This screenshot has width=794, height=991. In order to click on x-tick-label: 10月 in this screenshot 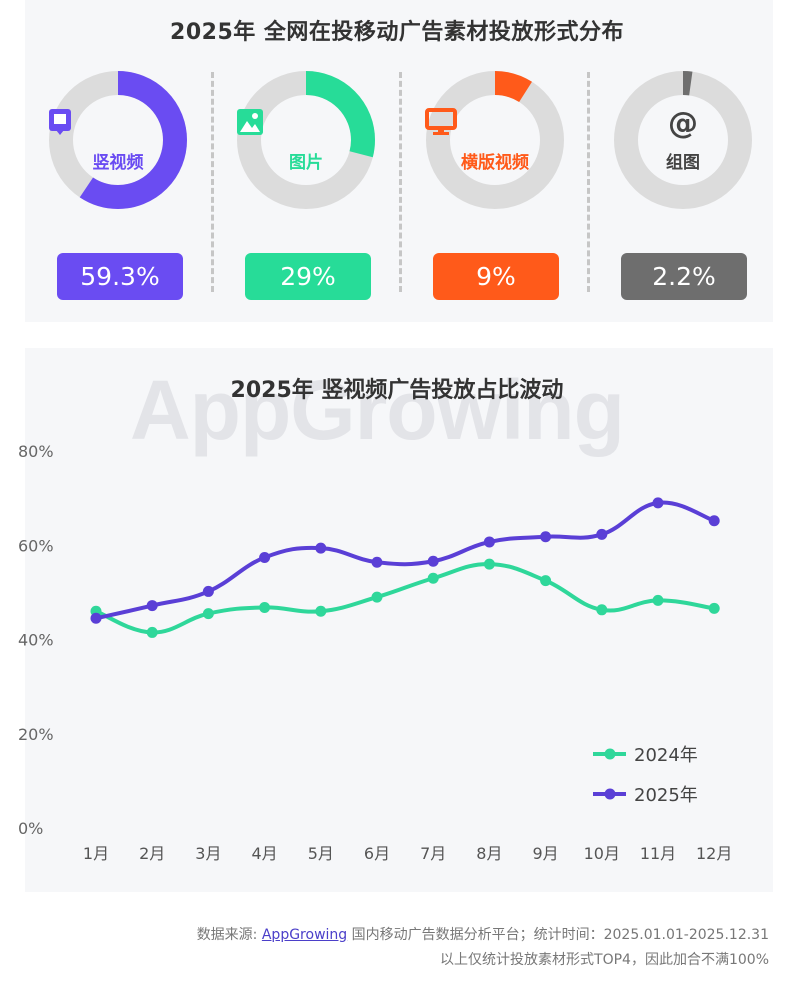, I will do `click(602, 853)`.